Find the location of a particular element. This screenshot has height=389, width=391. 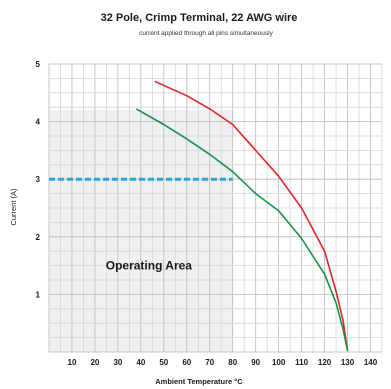

y-tick-label: 3 is located at coordinates (38, 179).